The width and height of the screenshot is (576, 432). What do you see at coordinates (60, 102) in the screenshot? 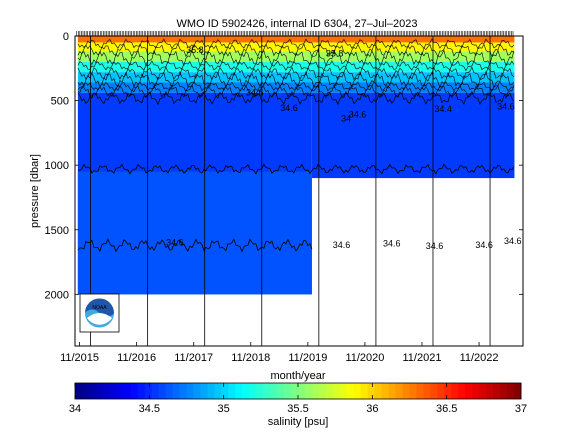
I see `y-tick-label: 500` at bounding box center [60, 102].